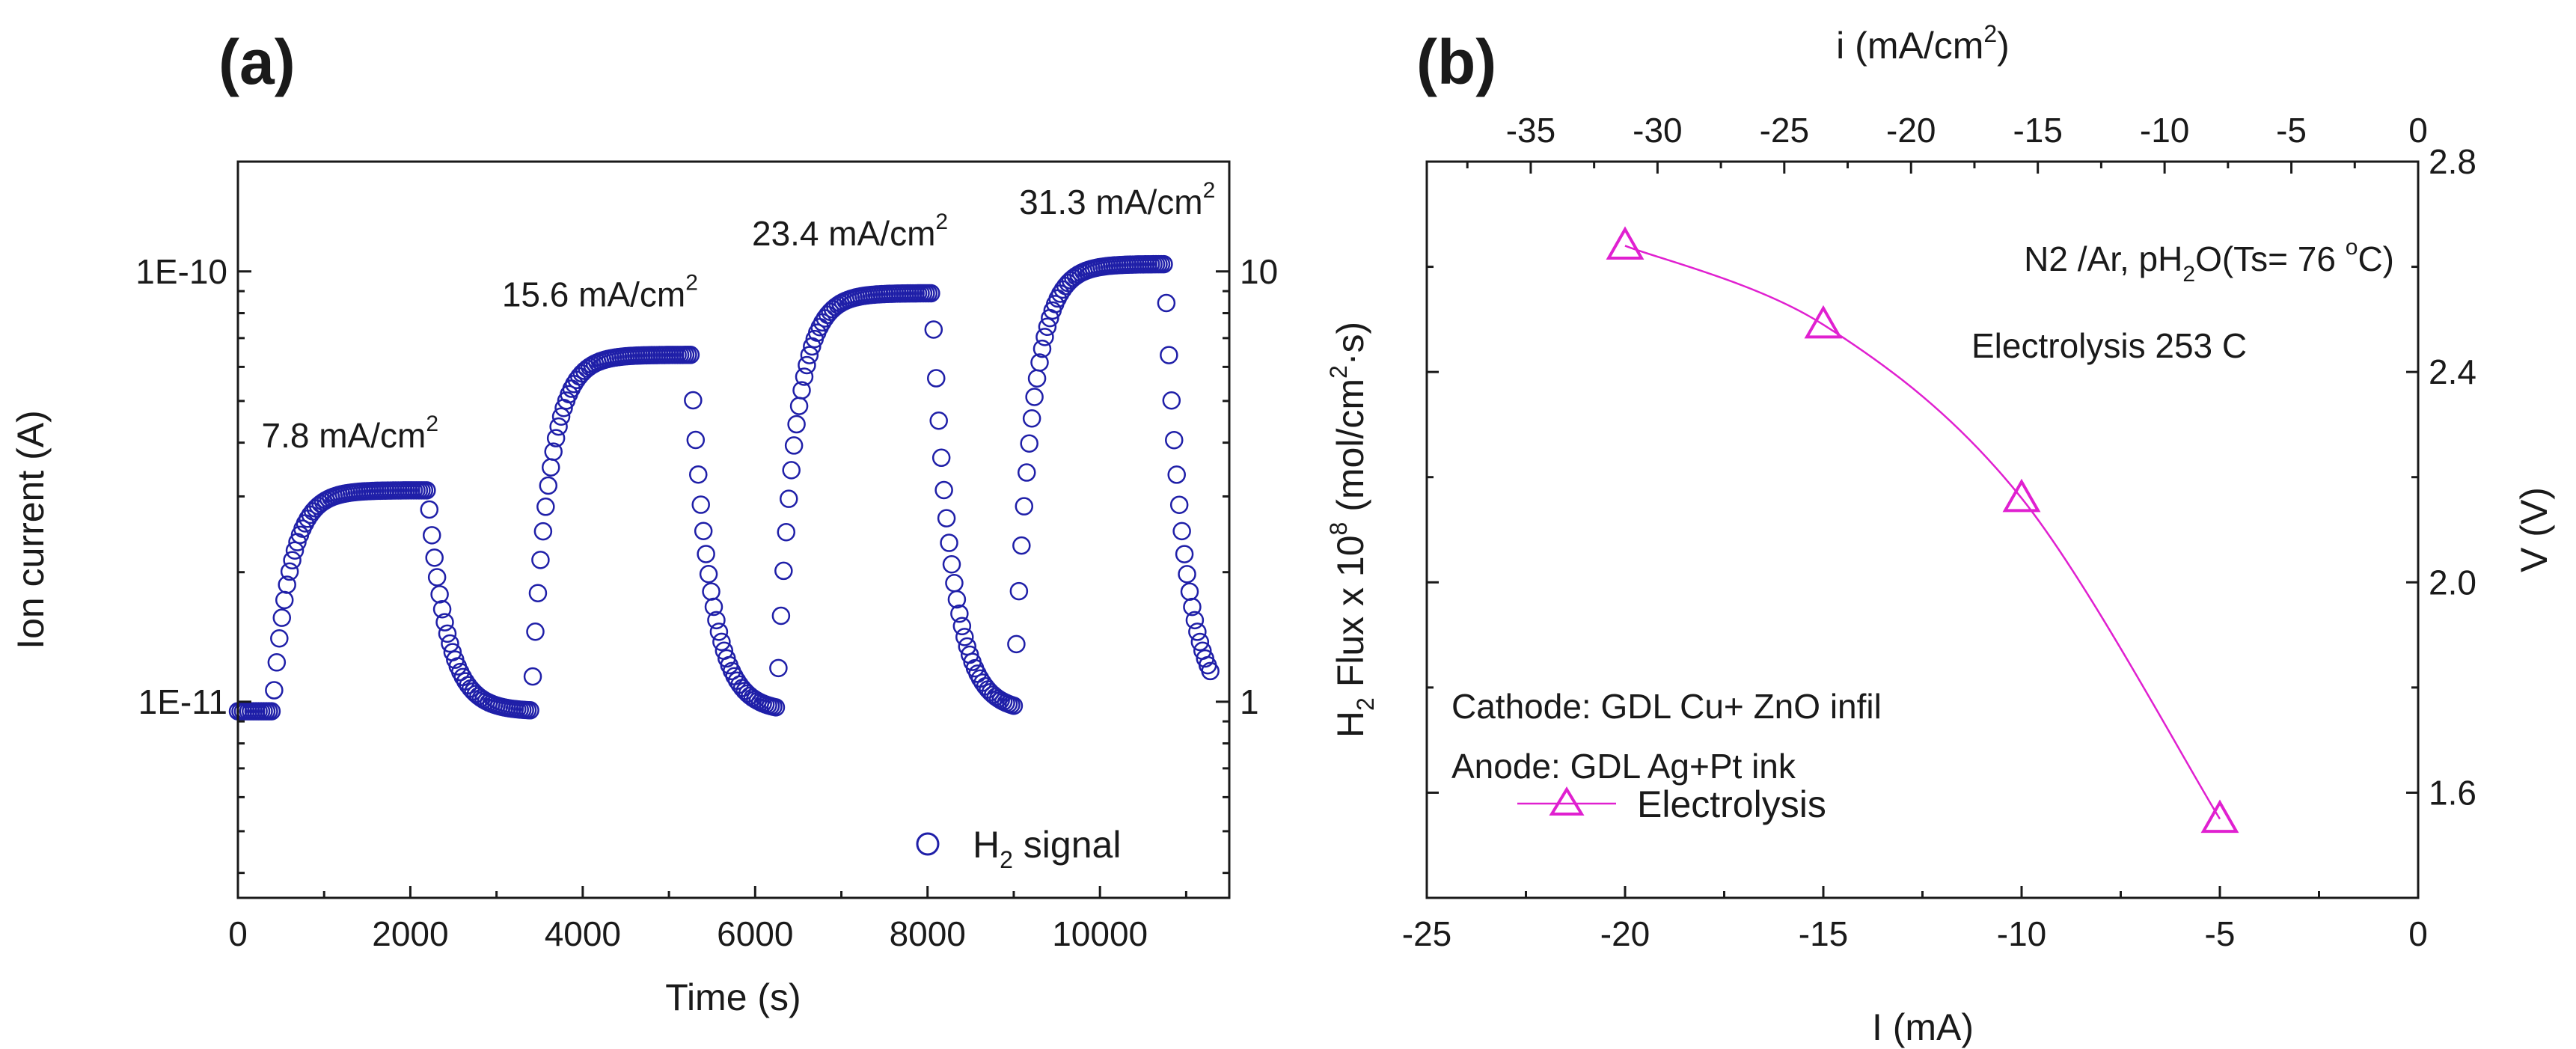  I want to click on b-x-axis-label: I (mA), so click(1923, 1027).